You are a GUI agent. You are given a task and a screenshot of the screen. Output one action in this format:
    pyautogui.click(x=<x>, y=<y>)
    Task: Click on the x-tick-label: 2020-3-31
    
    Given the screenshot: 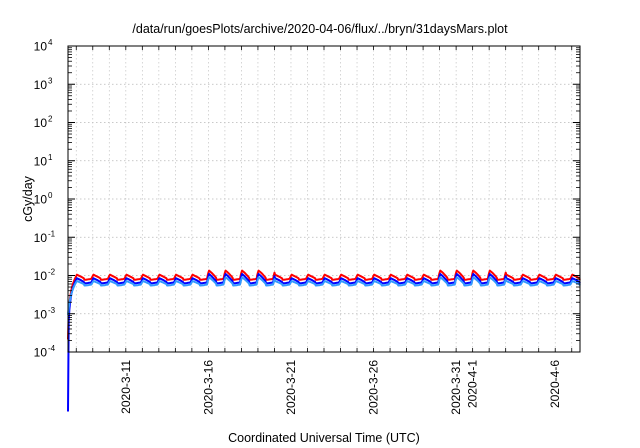 What is the action you would take?
    pyautogui.click(x=456, y=387)
    